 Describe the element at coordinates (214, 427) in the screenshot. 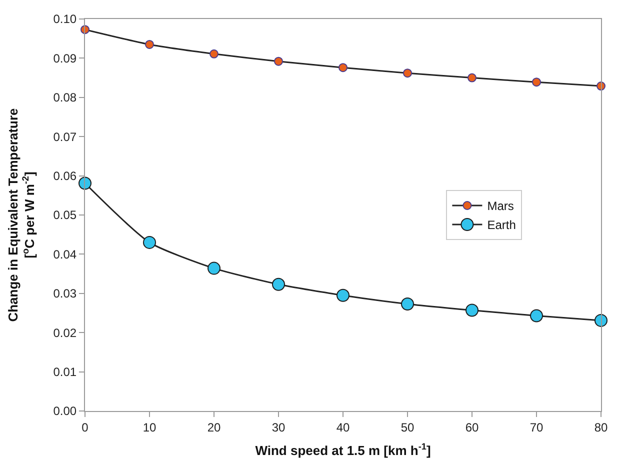

I see `x-tick-label: 20` at that location.